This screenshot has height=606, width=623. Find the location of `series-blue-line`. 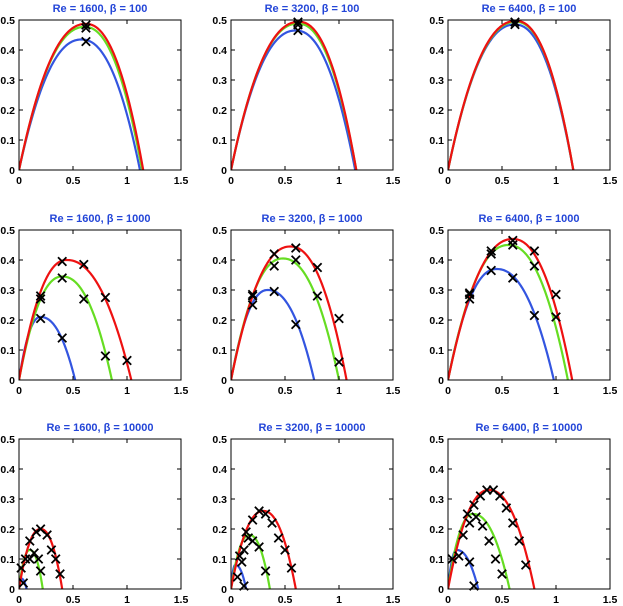

series-blue-line is located at coordinates (294, 99).